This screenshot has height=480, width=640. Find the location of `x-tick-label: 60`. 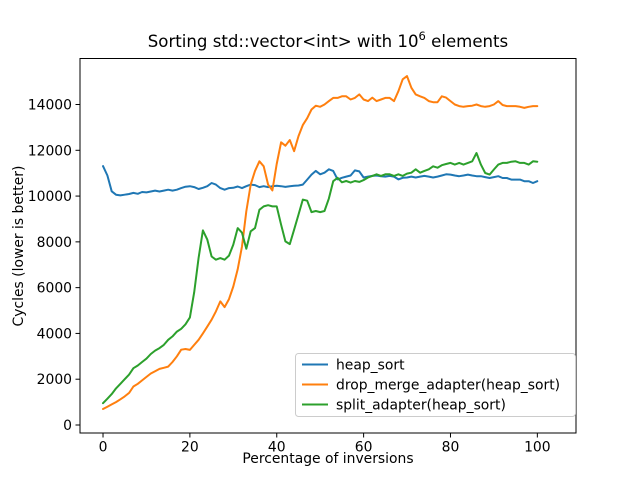

x-tick-label: 60 is located at coordinates (364, 448).